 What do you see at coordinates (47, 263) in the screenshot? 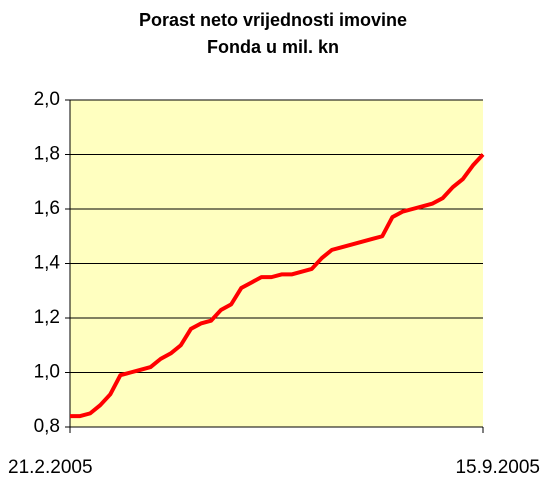
I see `y-tick-label: 1,4` at bounding box center [47, 263].